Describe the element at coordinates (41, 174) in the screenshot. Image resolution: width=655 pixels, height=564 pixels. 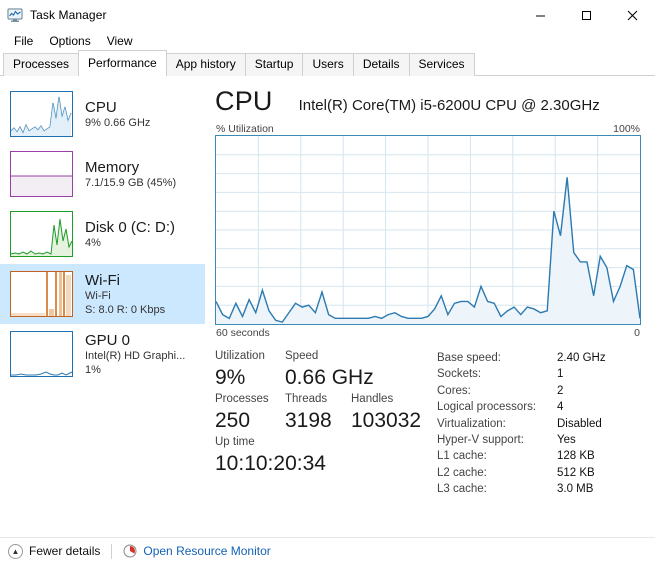
I see `memory-thumbnail-graph` at that location.